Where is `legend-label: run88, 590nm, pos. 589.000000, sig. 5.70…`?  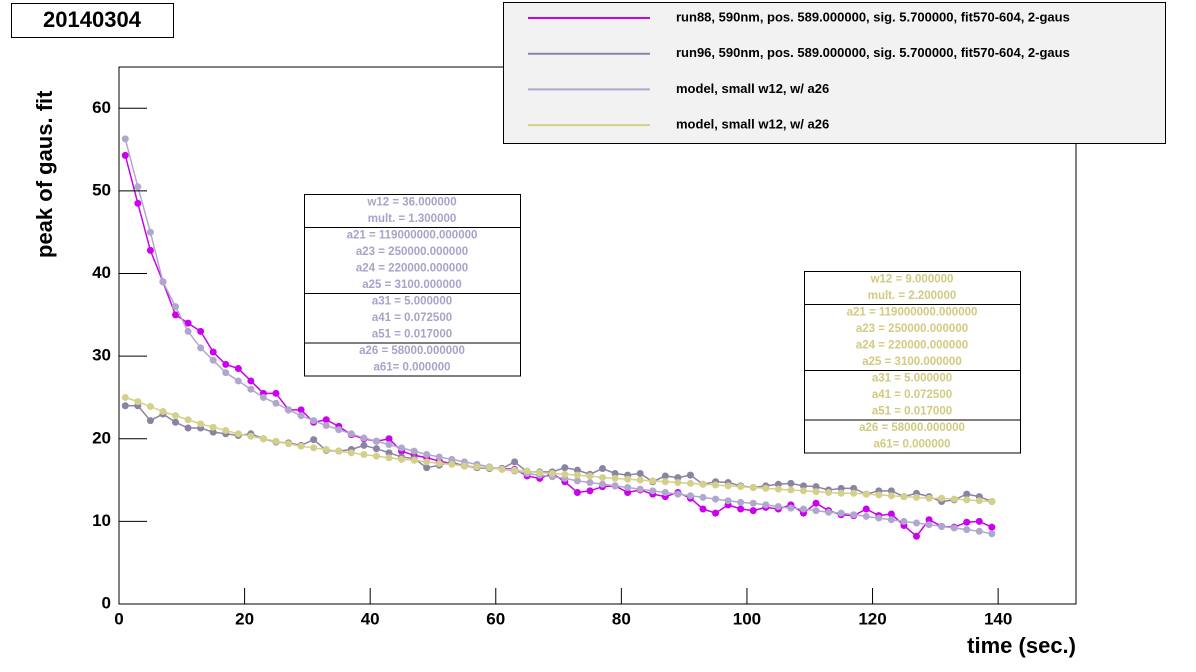
legend-label: run88, 590nm, pos. 589.000000, sig. 5.70… is located at coordinates (873, 16).